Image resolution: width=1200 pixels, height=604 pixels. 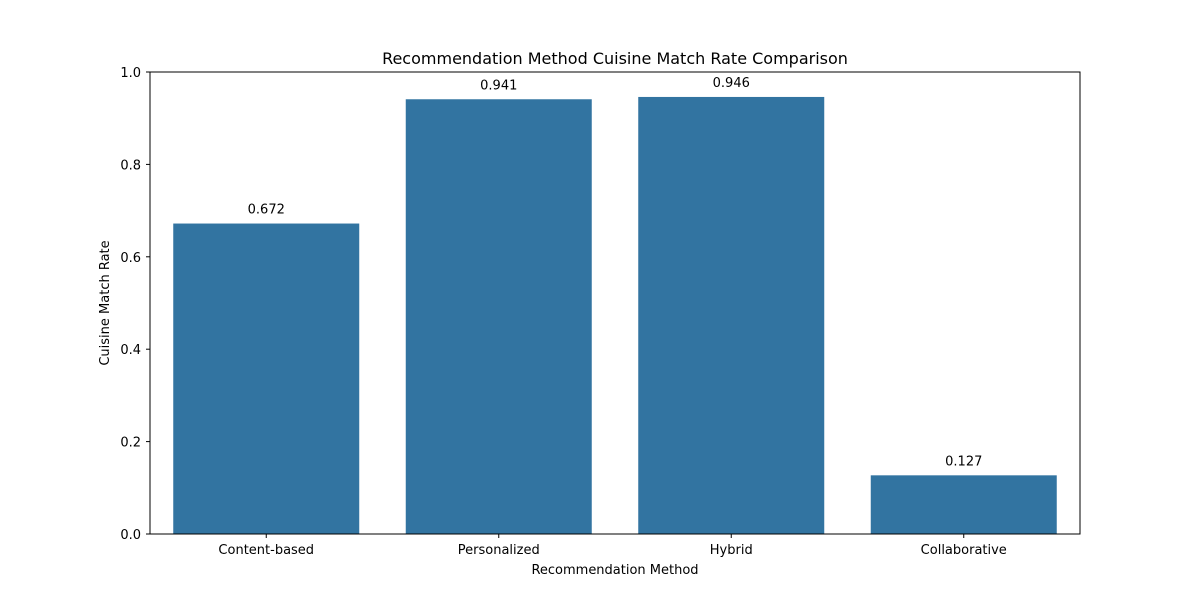 I want to click on y-axis-label: Cuisine Match Rate, so click(x=105, y=302).